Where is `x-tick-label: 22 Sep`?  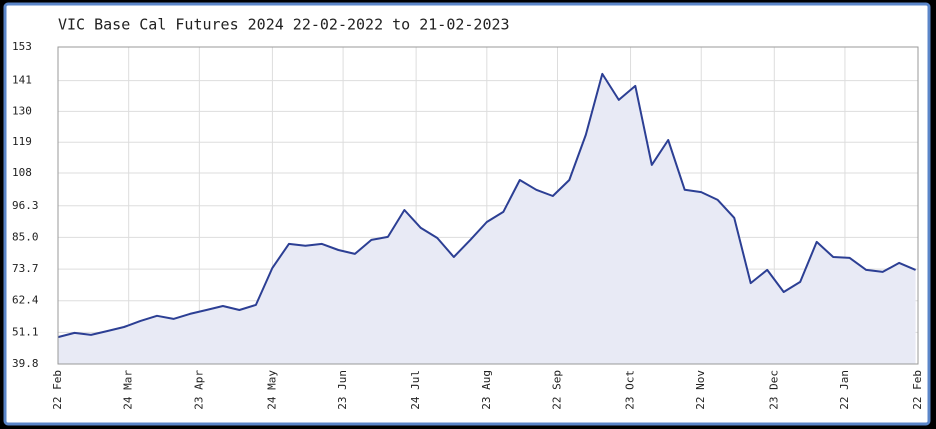 x-tick-label: 22 Sep is located at coordinates (557, 390).